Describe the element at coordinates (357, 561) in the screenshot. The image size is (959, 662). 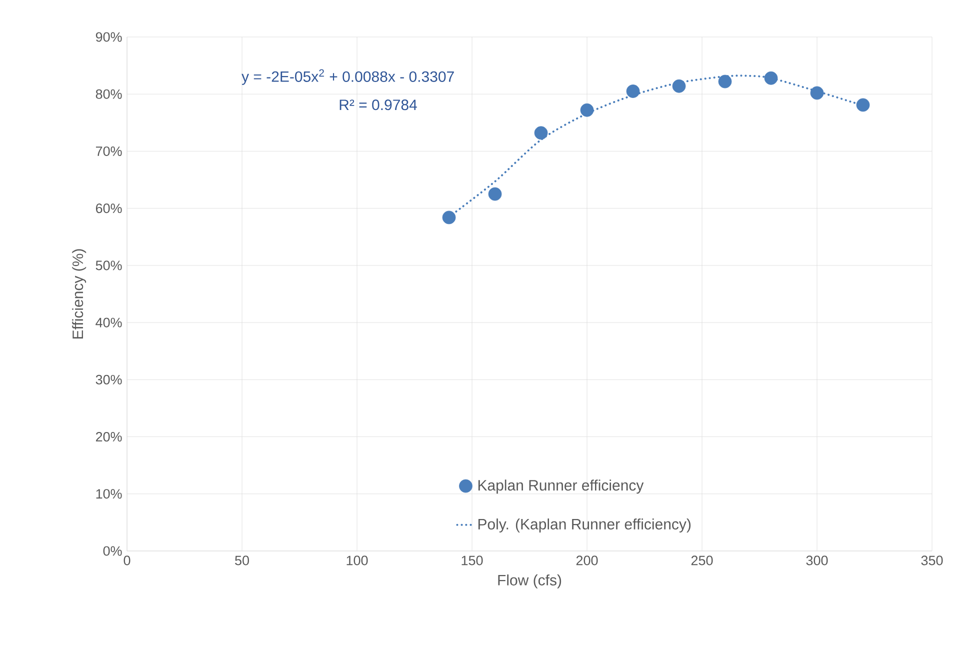
I see `x-tick-label: 100` at that location.